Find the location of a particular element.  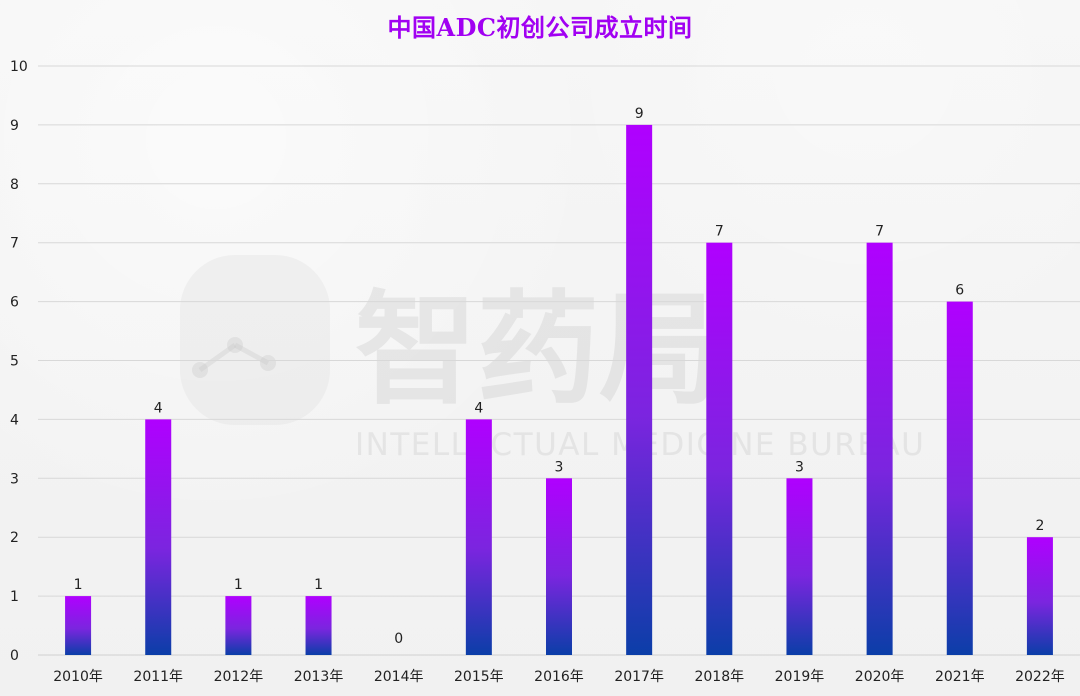

watermark-logo is located at coordinates (255, 340).